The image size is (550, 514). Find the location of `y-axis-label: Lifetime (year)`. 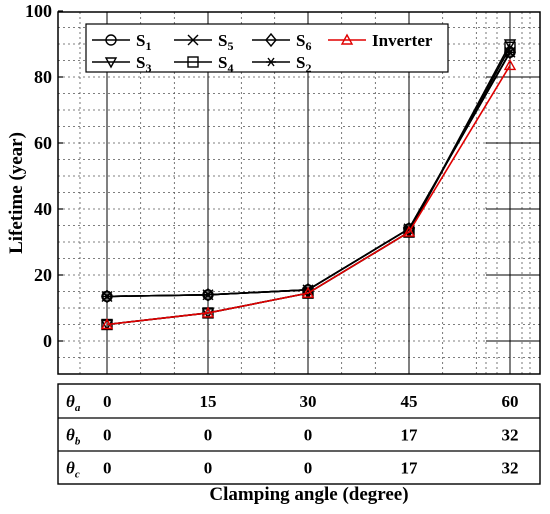

y-axis-label: Lifetime (year) is located at coordinates (16, 193).